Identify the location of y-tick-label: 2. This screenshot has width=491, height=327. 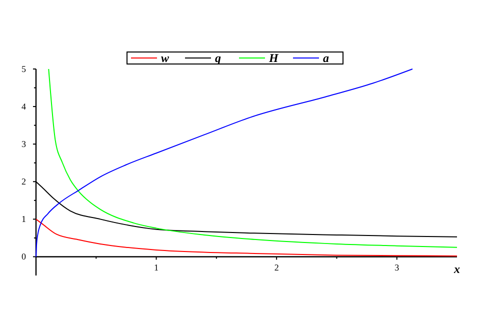
(24, 181).